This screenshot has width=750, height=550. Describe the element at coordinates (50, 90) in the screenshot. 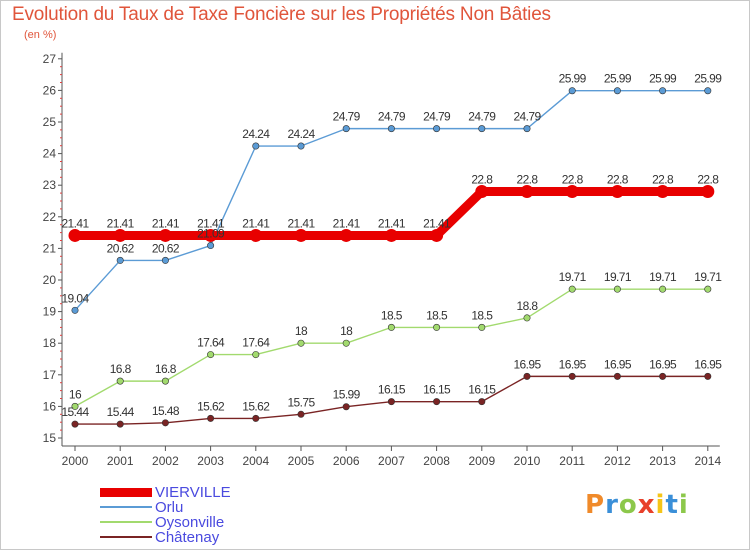

I see `y-tick-label: 26` at that location.